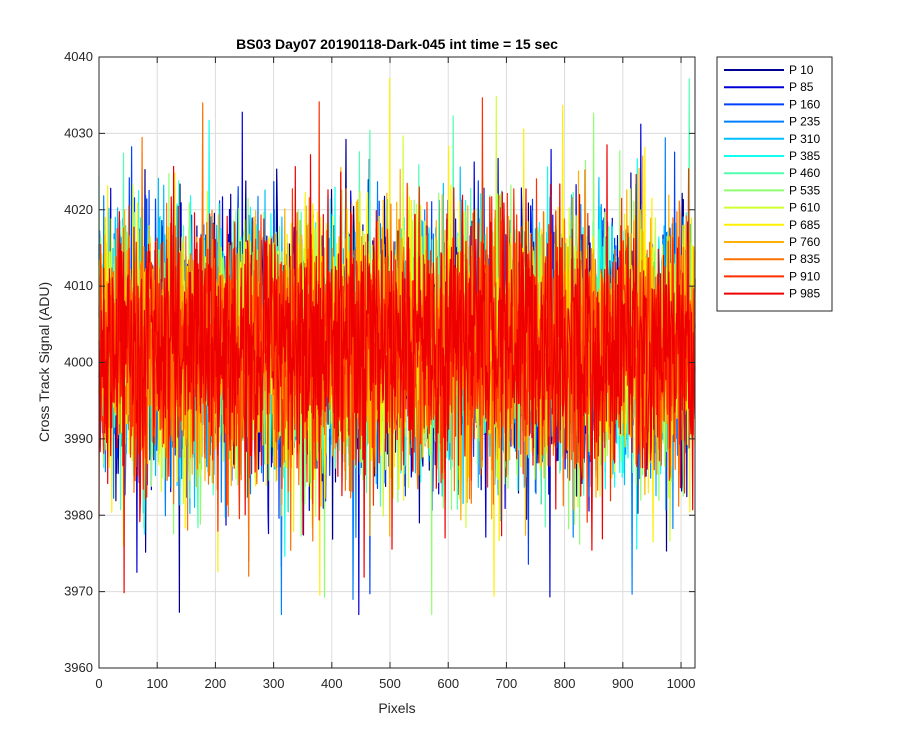 This screenshot has width=900, height=750. Describe the element at coordinates (448, 683) in the screenshot. I see `x-tick-label: 600` at that location.